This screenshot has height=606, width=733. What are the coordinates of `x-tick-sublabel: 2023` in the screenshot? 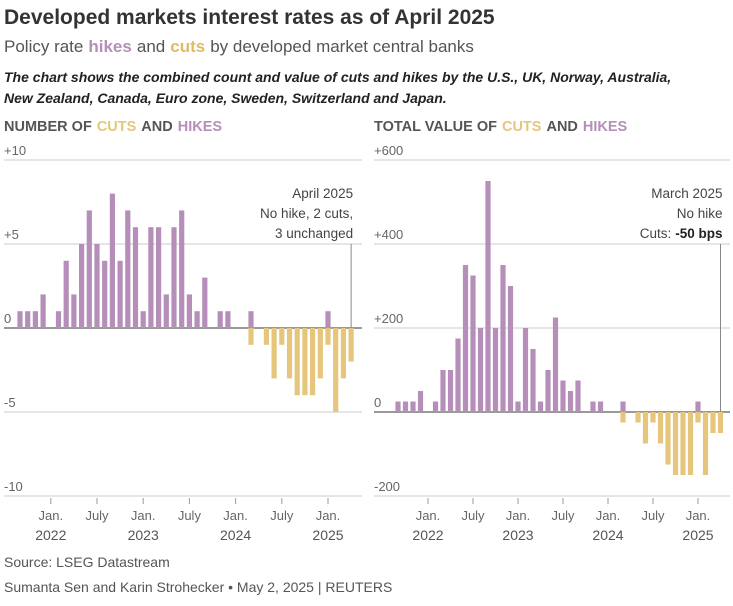 It's located at (517, 535).